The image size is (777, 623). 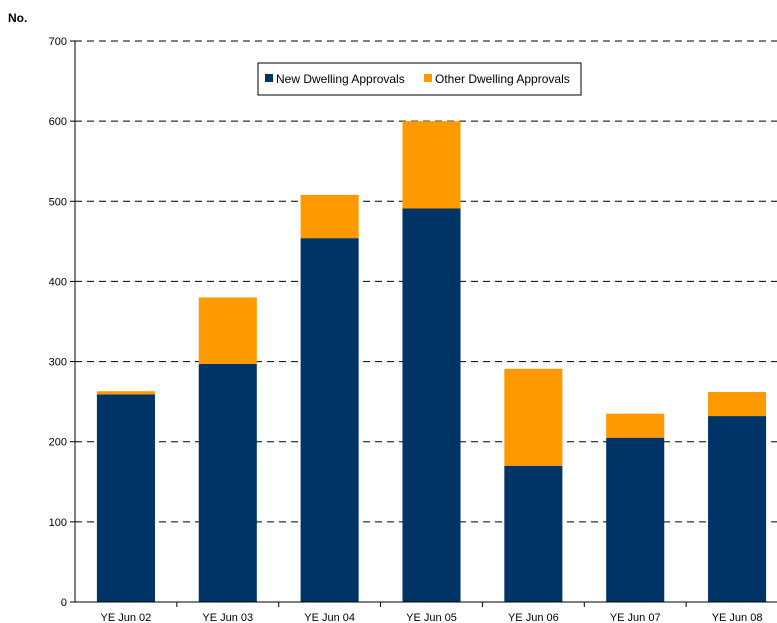 I want to click on x-tick-label: YE Jun 03, so click(x=227, y=617).